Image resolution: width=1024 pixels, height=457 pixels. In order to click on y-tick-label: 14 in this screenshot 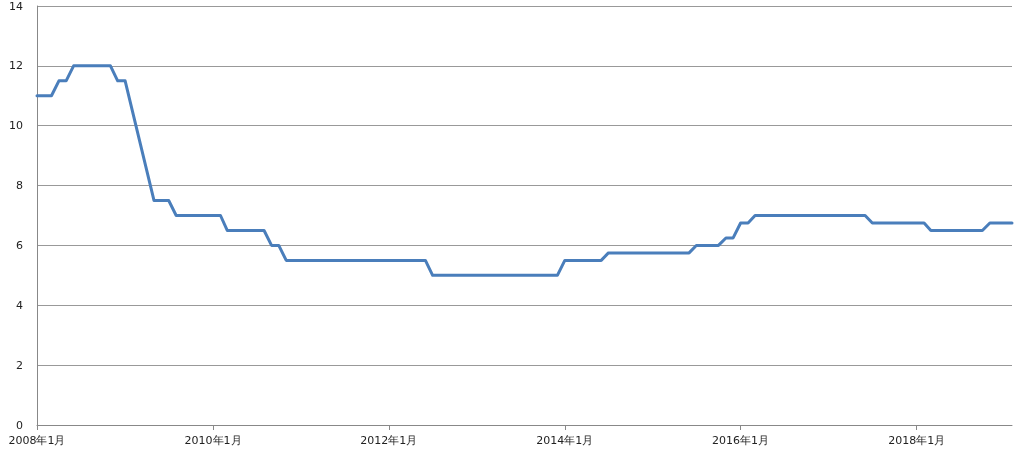, I will do `click(16, 6)`.